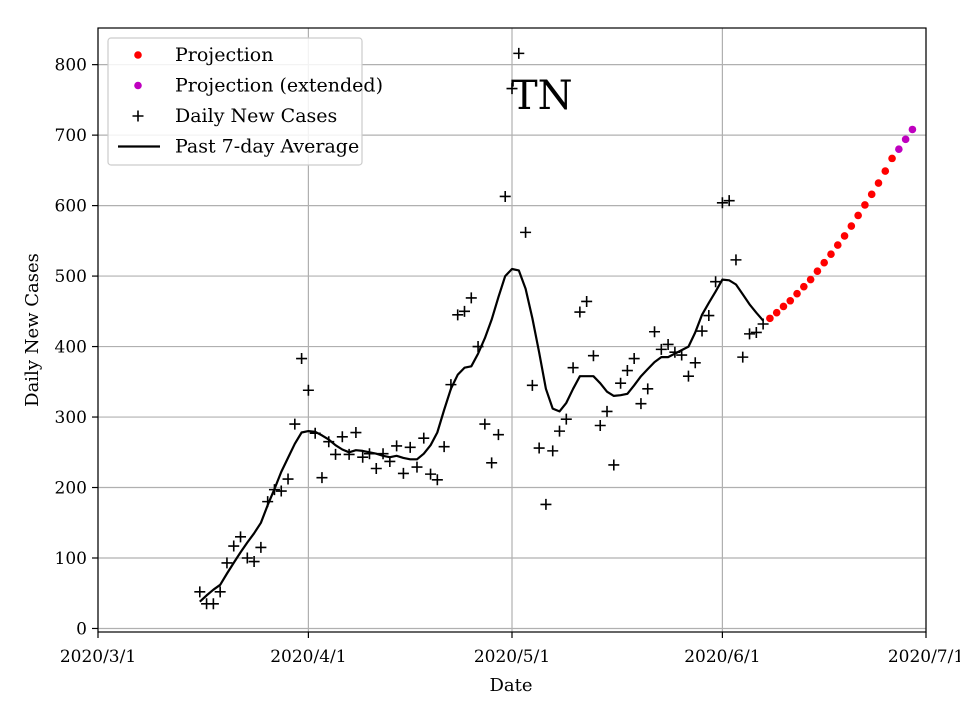 The image size is (960, 720). I want to click on y-tick-label: 600, so click(71, 207).